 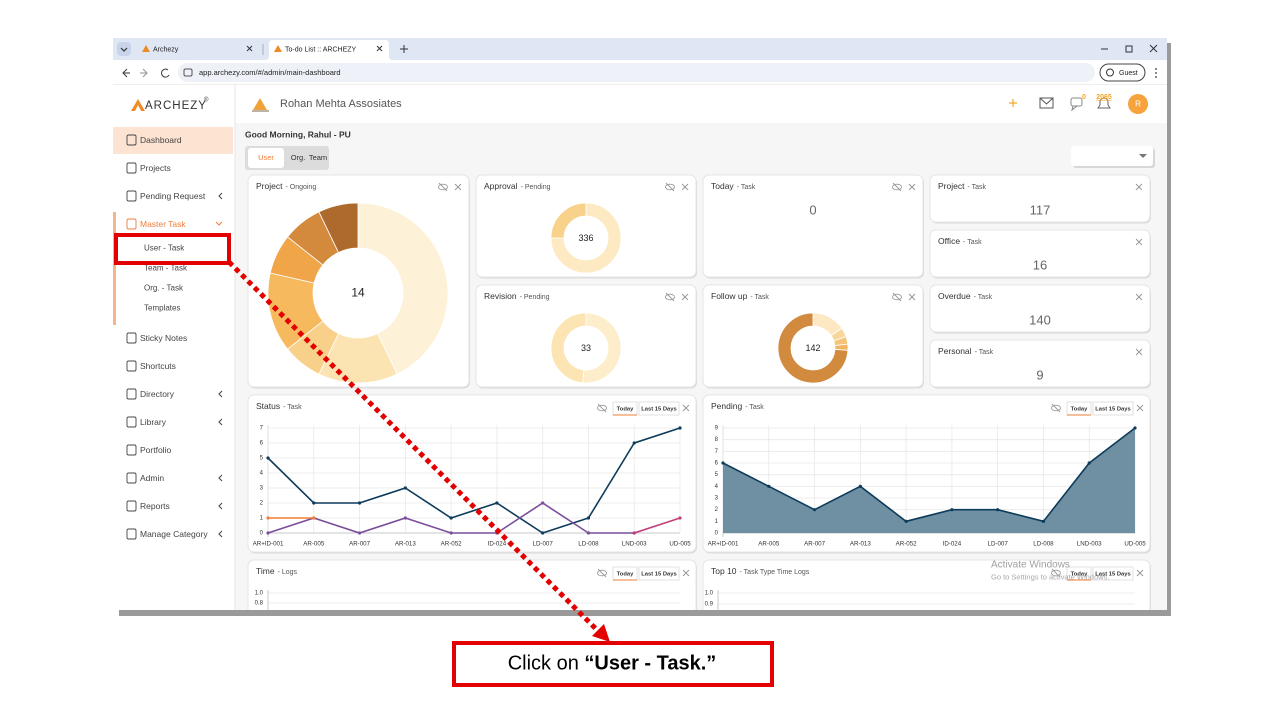 I want to click on y-tick-label: 2, so click(x=262, y=504).